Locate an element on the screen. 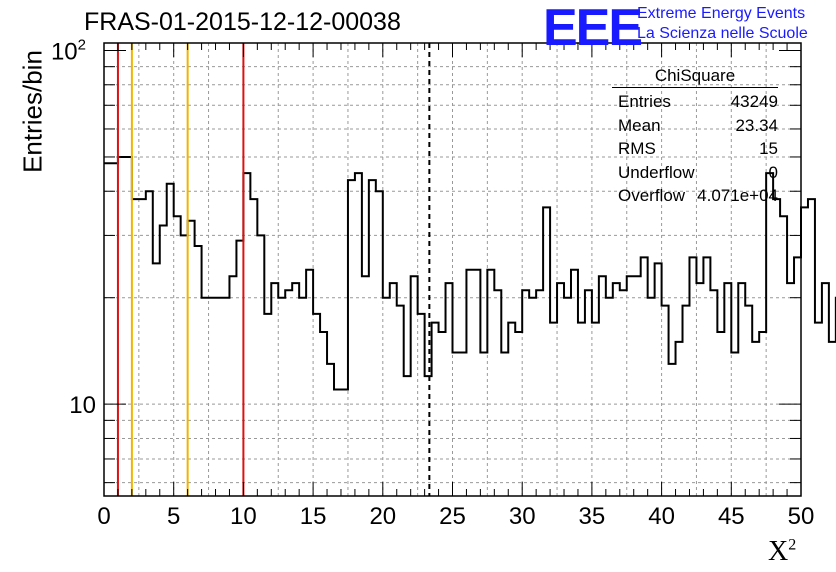 Image resolution: width=836 pixels, height=572 pixels. x-tick-label: 5 is located at coordinates (173, 516).